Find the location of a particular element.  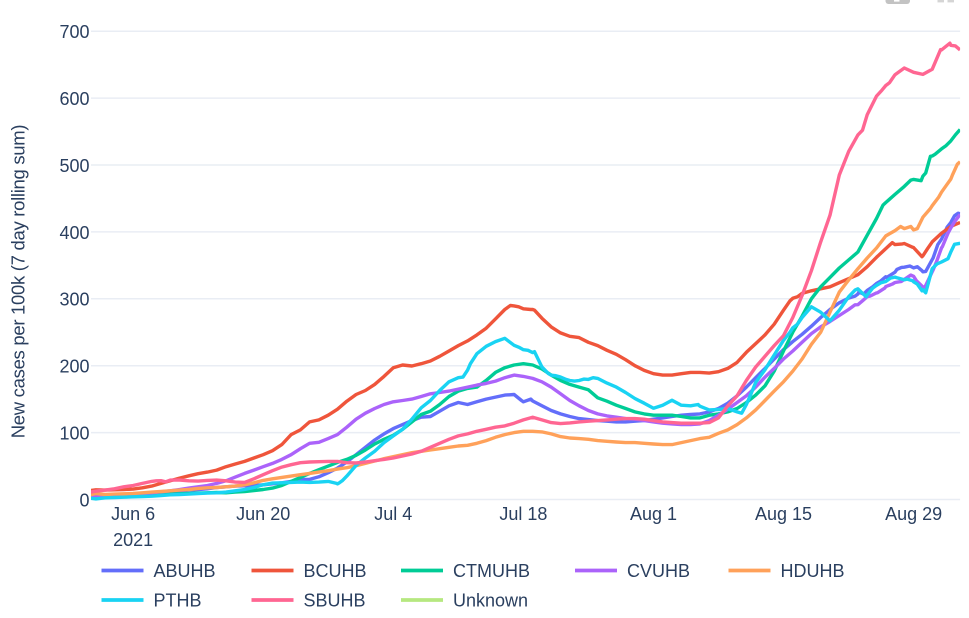

svg-text: Aug 29 is located at coordinates (913, 514).